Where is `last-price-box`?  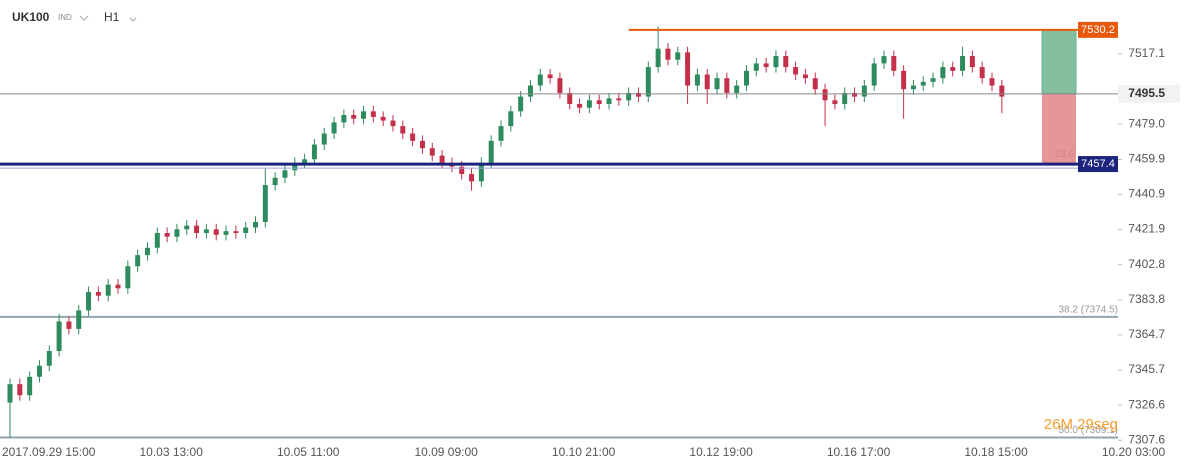
last-price-box is located at coordinates (1149, 93).